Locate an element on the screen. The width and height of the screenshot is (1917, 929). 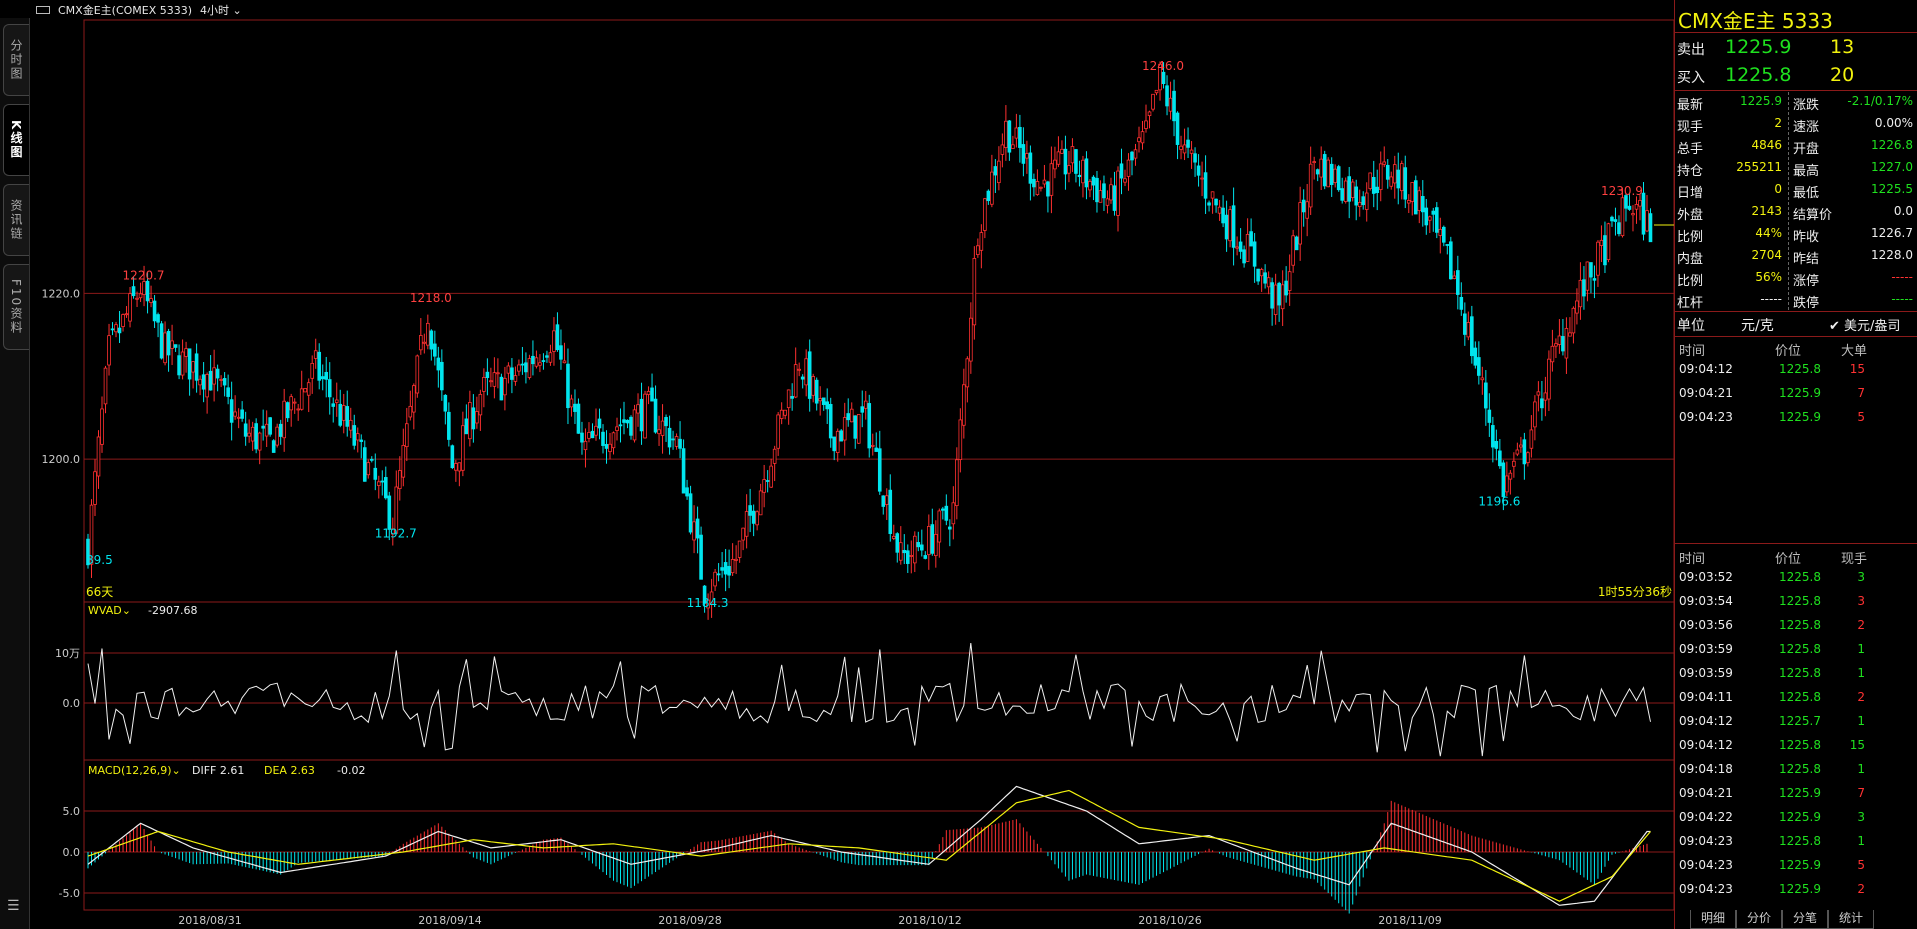
tick-time: 09:03:59 is located at coordinates (1706, 673).